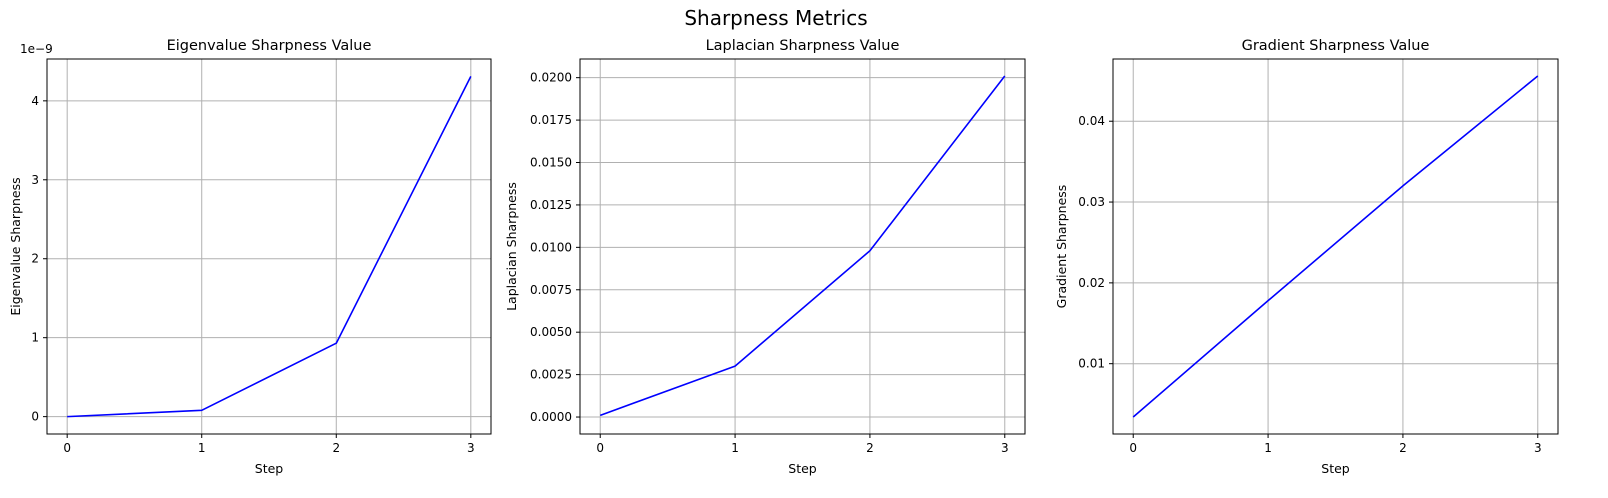 The height and width of the screenshot is (498, 1608). Describe the element at coordinates (35, 417) in the screenshot. I see `y-tick-label: 0` at that location.